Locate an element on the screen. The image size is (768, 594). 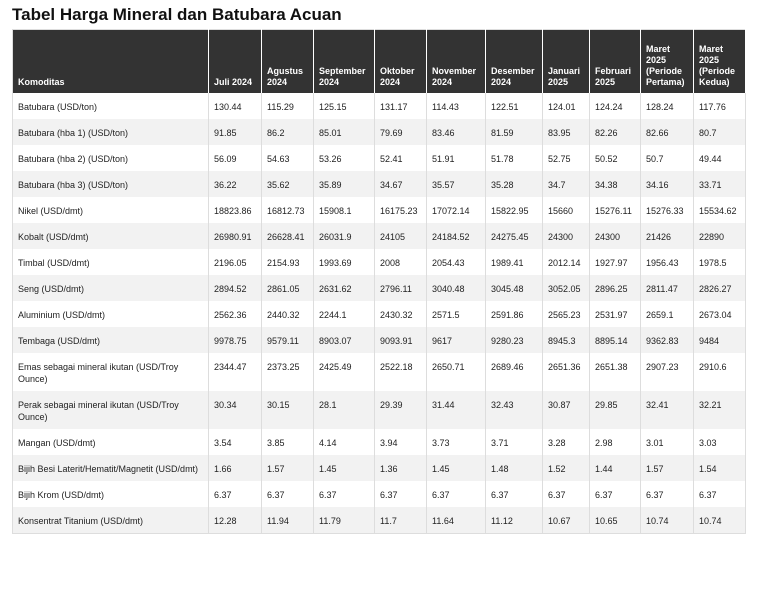
price-cell: 16175.23 is located at coordinates (400, 210).